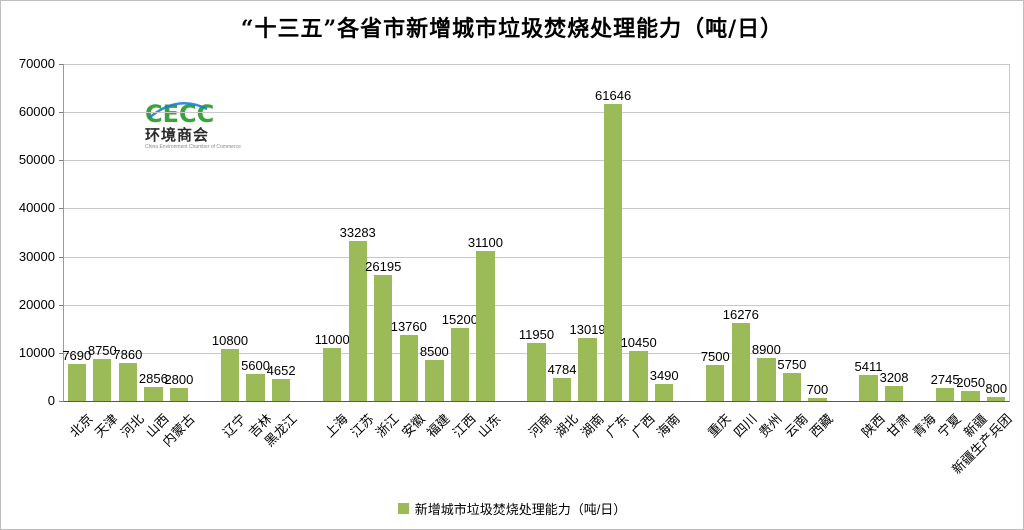 The image size is (1024, 530). Describe the element at coordinates (383, 266) in the screenshot. I see `bar-value-label: 26195` at that location.